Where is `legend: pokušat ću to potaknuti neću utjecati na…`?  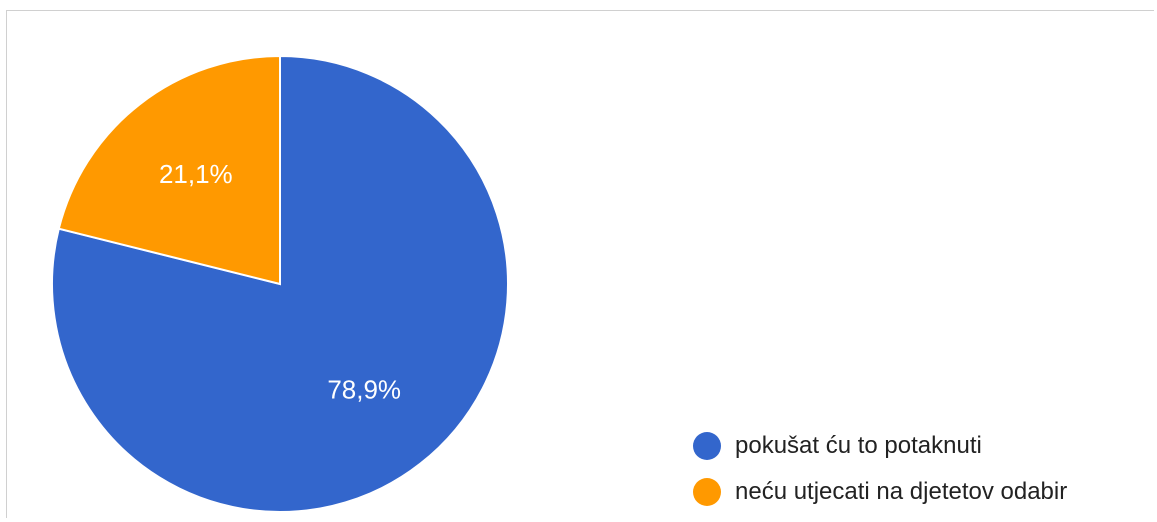 legend: pokušat ću to potaknuti neću utjecati na… is located at coordinates (880, 475).